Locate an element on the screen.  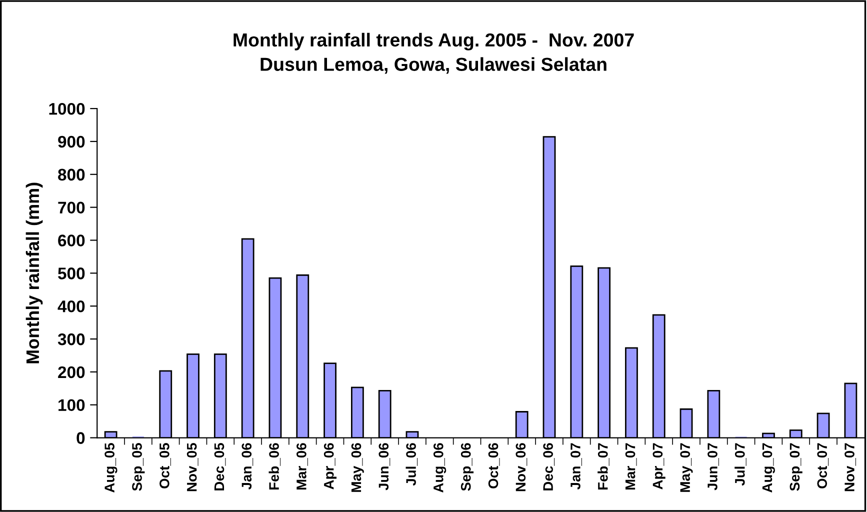
x-tick-label: Aug_05 is located at coordinates (111, 467).